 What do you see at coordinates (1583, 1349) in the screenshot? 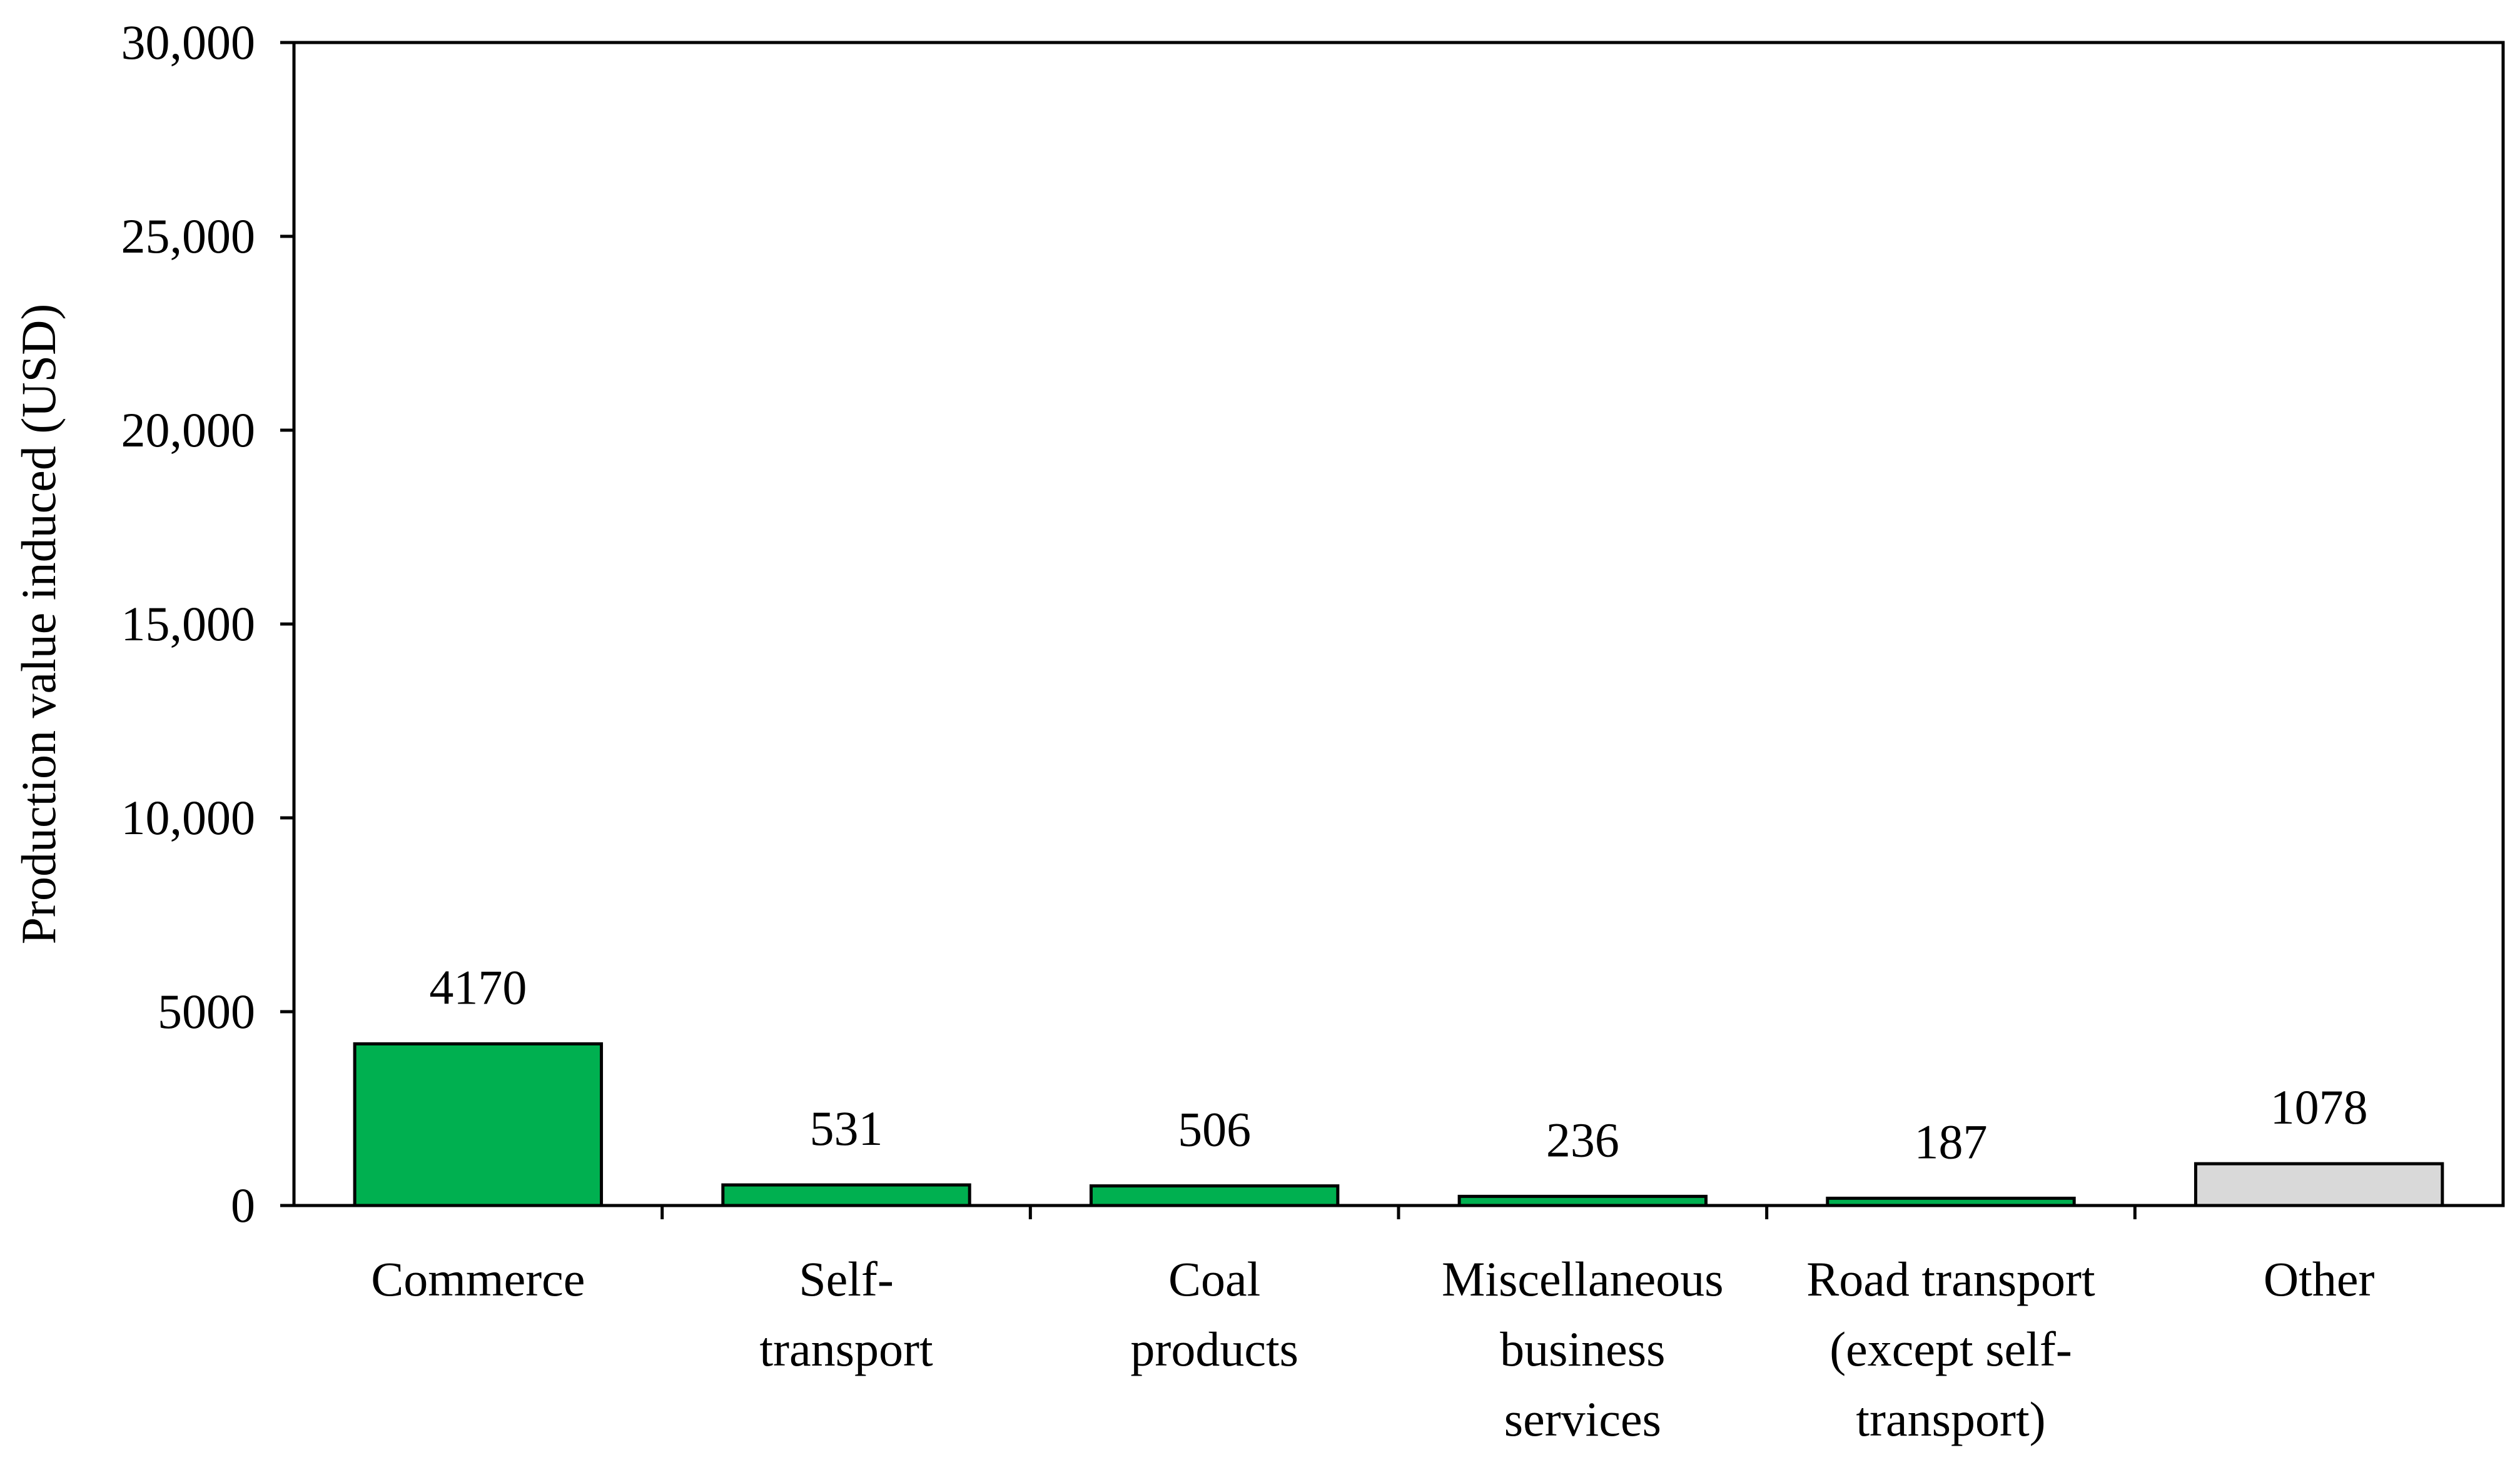
I see `x-category-label: Miscellaneous business services` at bounding box center [1583, 1349].